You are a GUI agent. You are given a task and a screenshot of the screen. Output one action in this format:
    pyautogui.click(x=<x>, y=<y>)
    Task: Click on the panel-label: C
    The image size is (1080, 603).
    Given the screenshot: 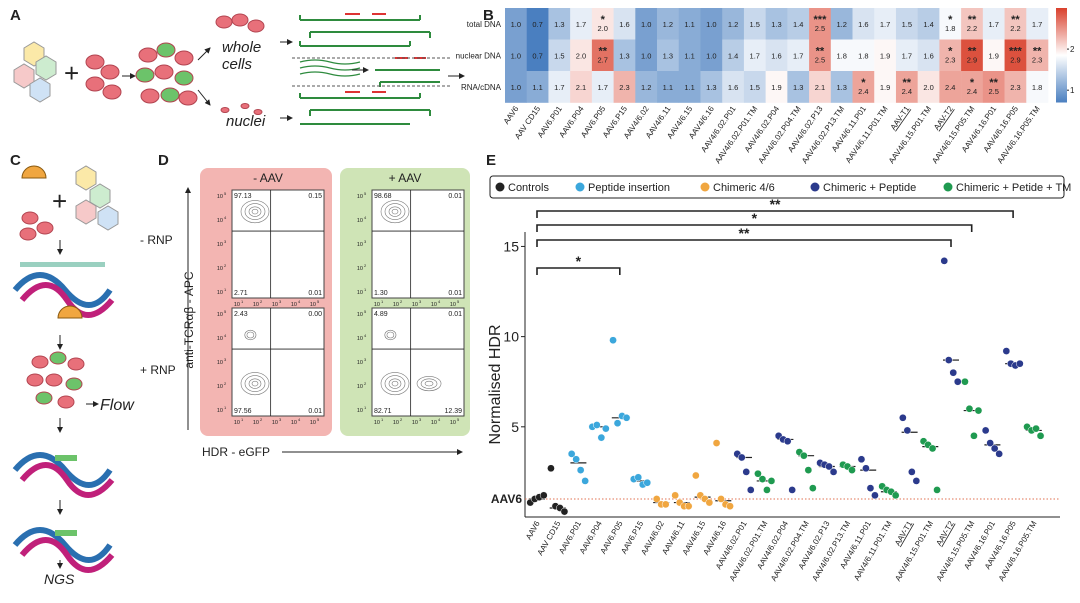 What is the action you would take?
    pyautogui.click(x=15, y=160)
    